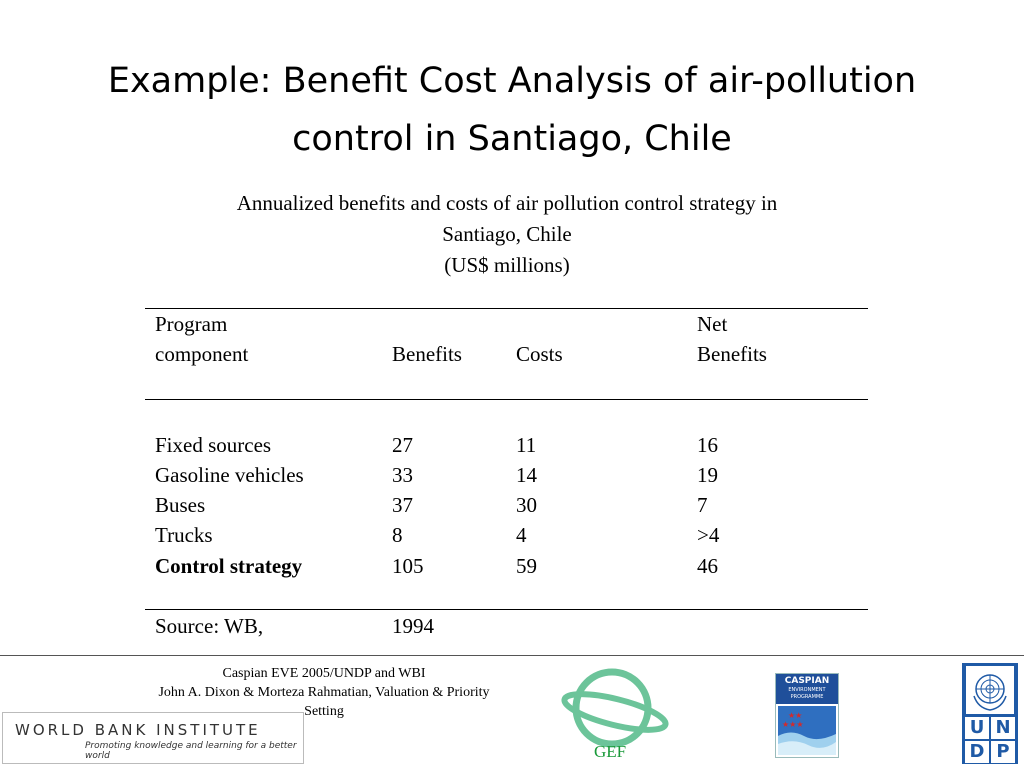 The width and height of the screenshot is (1024, 768). Describe the element at coordinates (807, 697) in the screenshot. I see `caspian-line3: PROGRAMME` at that location.